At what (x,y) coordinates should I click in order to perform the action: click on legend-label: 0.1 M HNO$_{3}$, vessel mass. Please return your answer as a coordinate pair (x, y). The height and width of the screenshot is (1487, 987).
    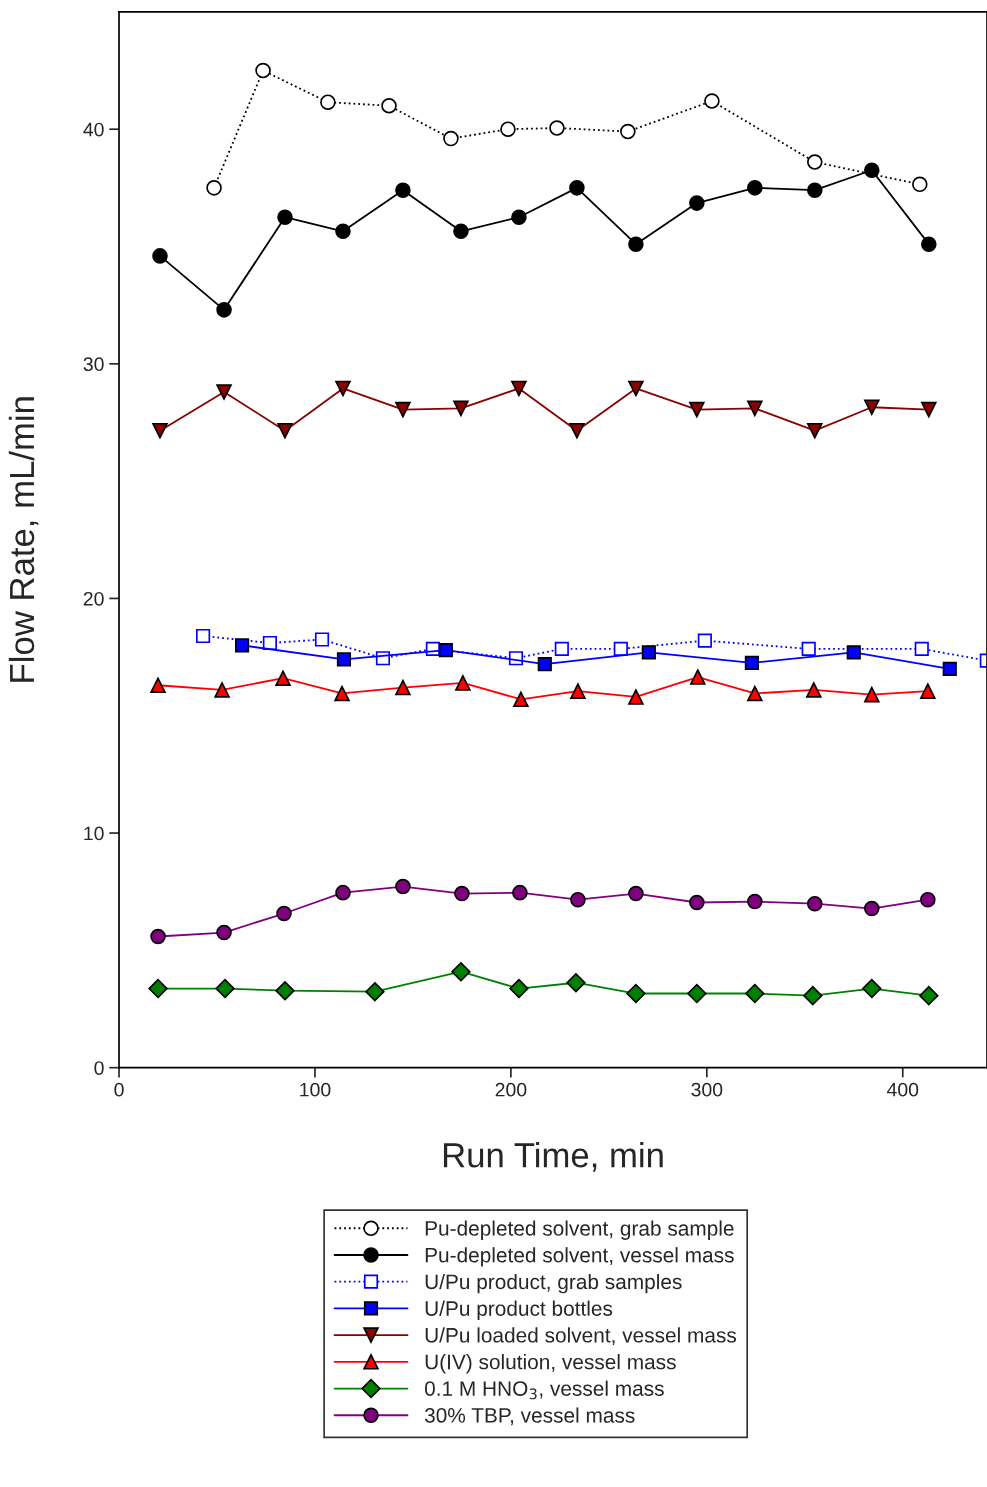
    Looking at the image, I should click on (544, 1390).